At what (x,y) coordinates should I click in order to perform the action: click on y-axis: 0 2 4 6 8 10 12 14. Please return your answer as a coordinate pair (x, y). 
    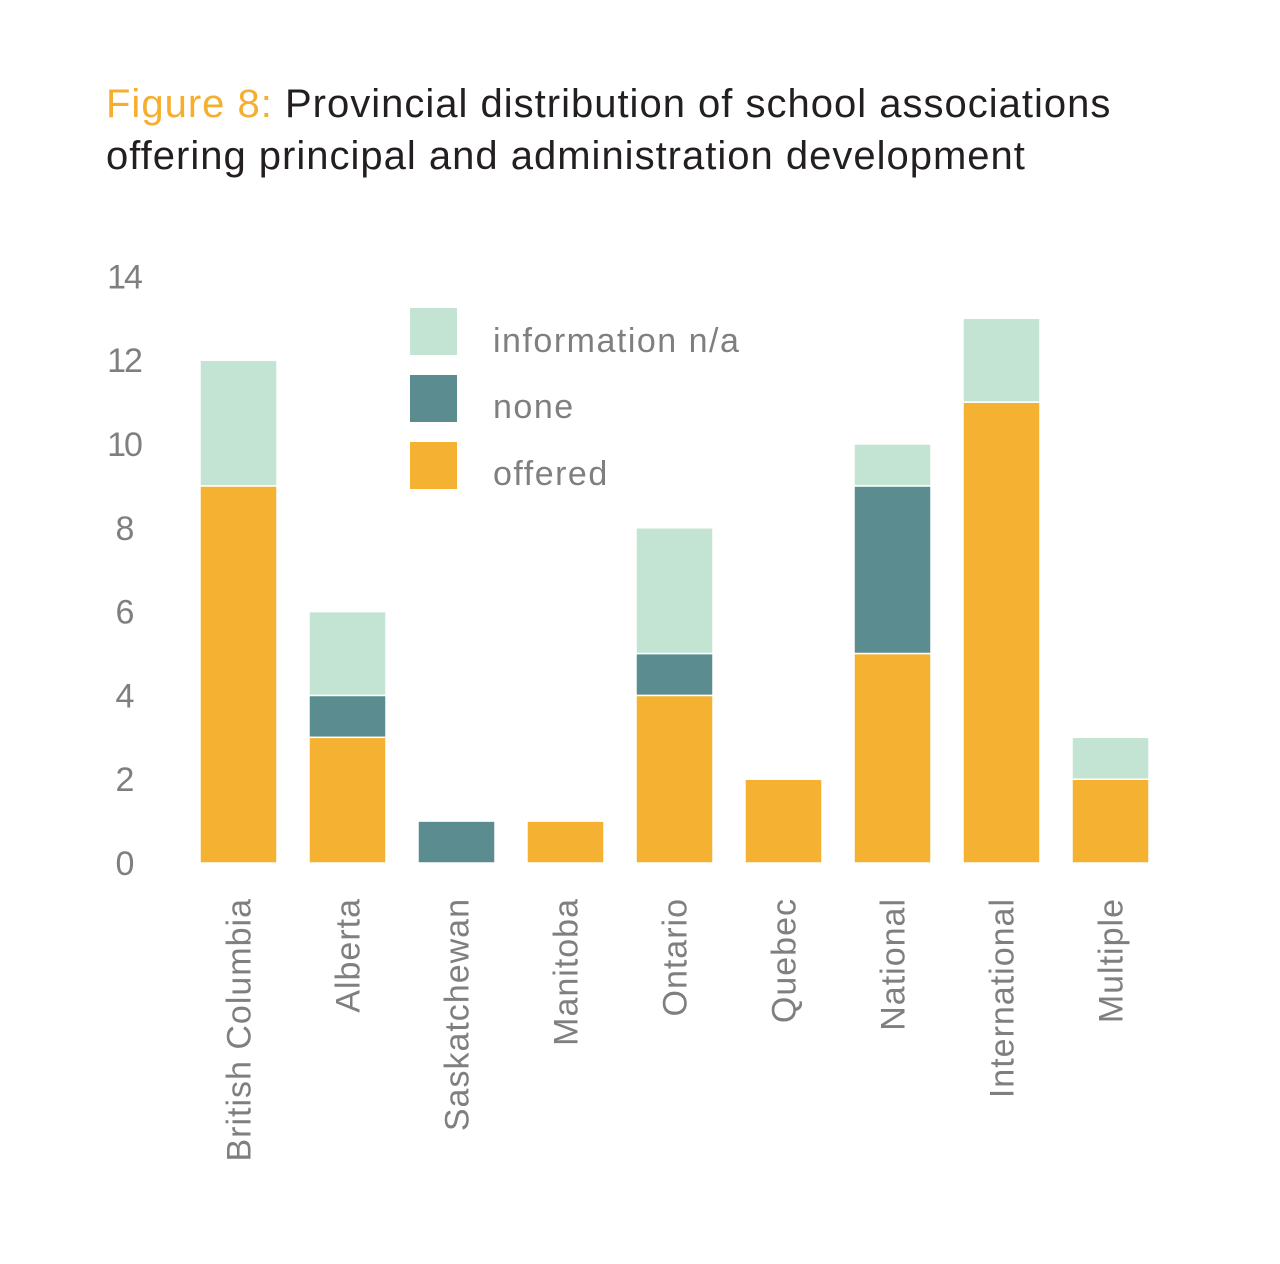
    Looking at the image, I should click on (125, 570).